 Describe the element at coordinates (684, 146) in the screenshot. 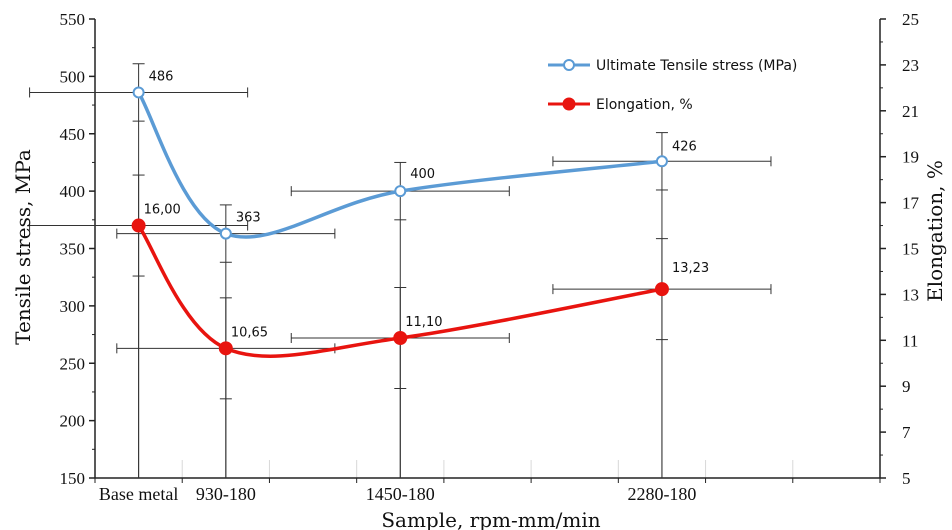

I see `data-label-tensile: 426` at that location.